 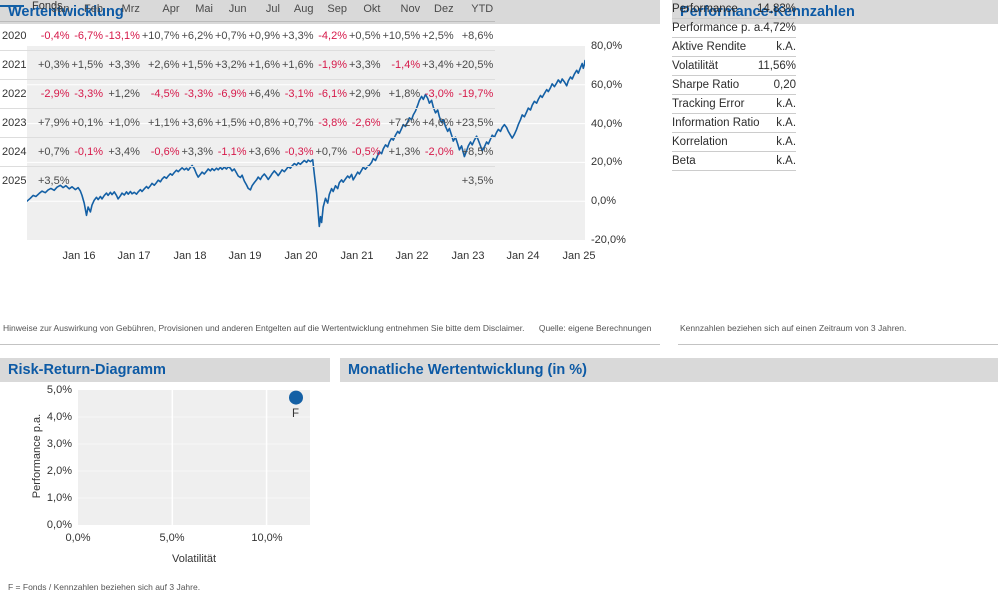 I want to click on kennzahl-label: Volatilität, so click(x=695, y=66).